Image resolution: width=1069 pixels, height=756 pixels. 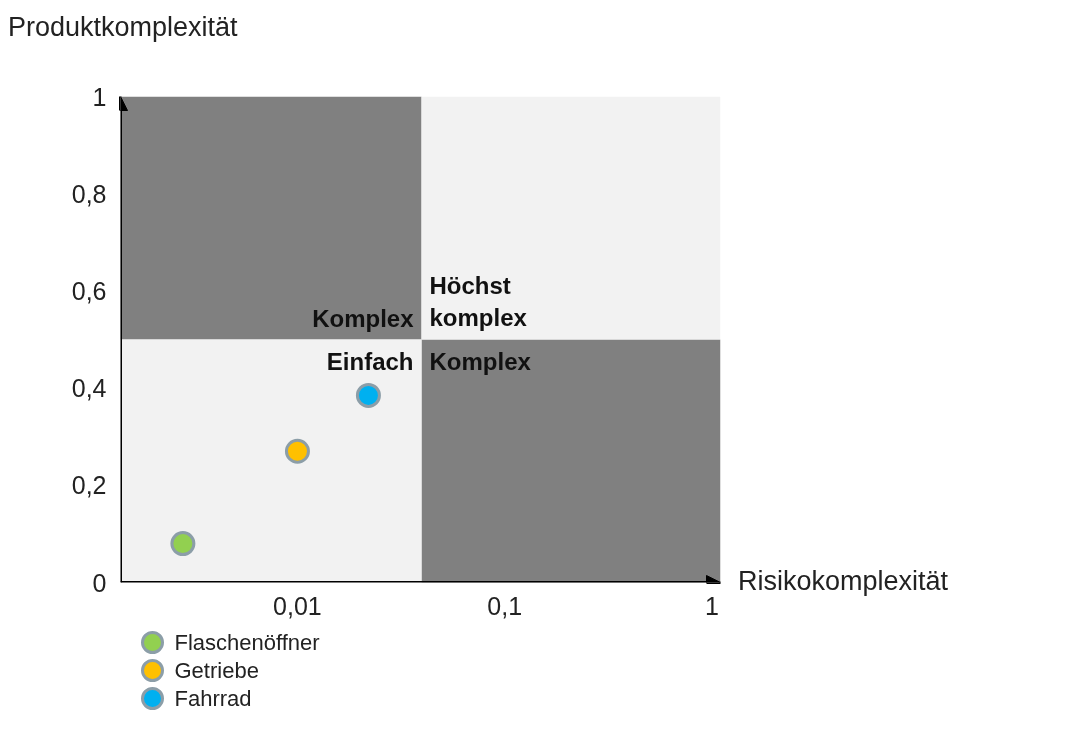 I want to click on y-tick-label: 0, so click(x=99, y=582).